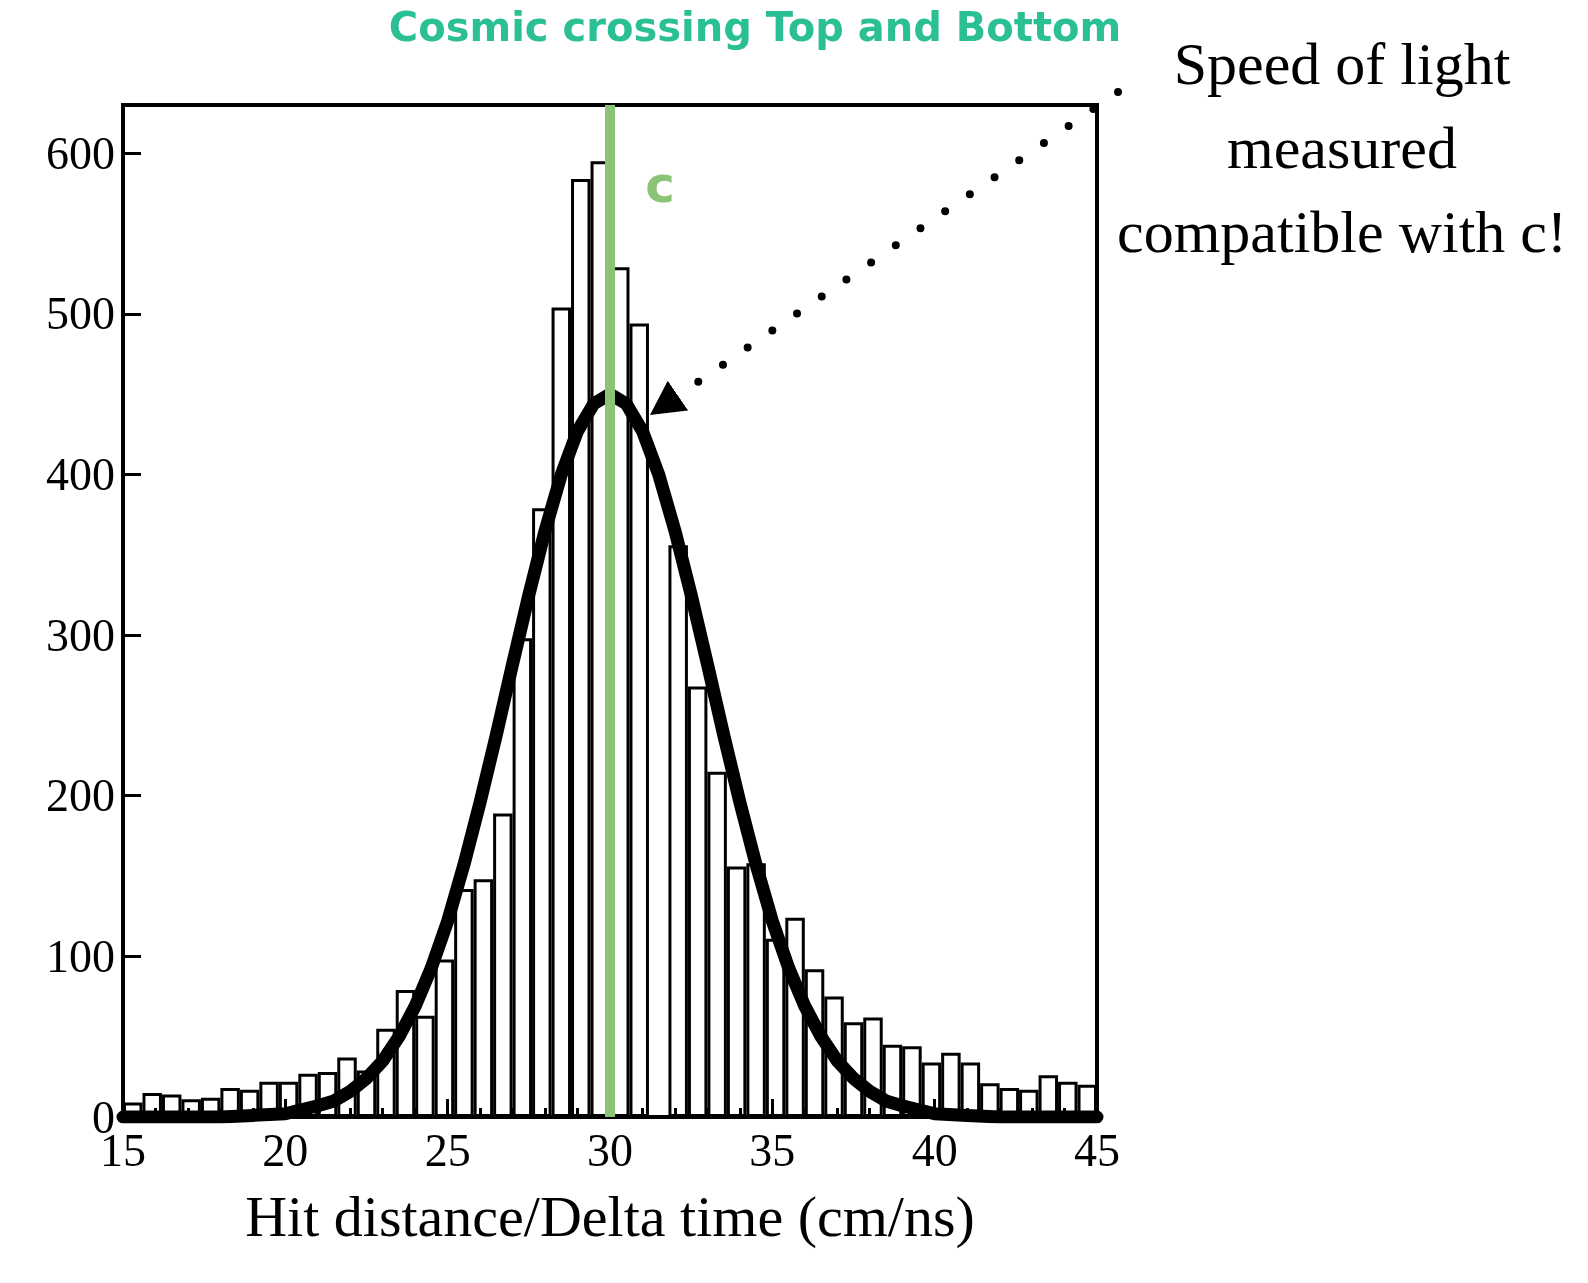 The width and height of the screenshot is (1588, 1283). What do you see at coordinates (285, 1150) in the screenshot?
I see `x-tick-label: 20` at bounding box center [285, 1150].